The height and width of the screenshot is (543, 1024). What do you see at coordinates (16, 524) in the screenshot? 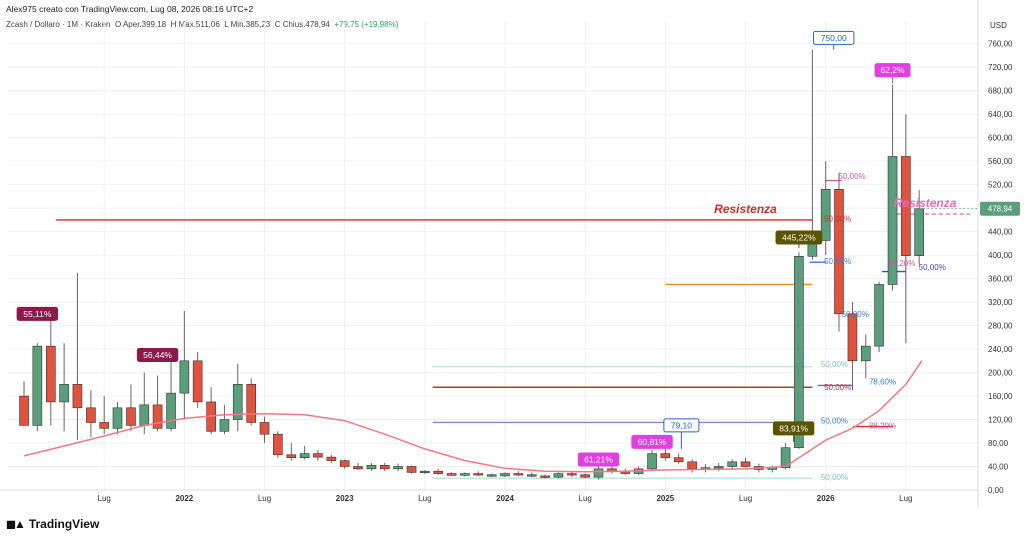
I see `tradingview-logo-icon: ◼▲` at bounding box center [16, 524].